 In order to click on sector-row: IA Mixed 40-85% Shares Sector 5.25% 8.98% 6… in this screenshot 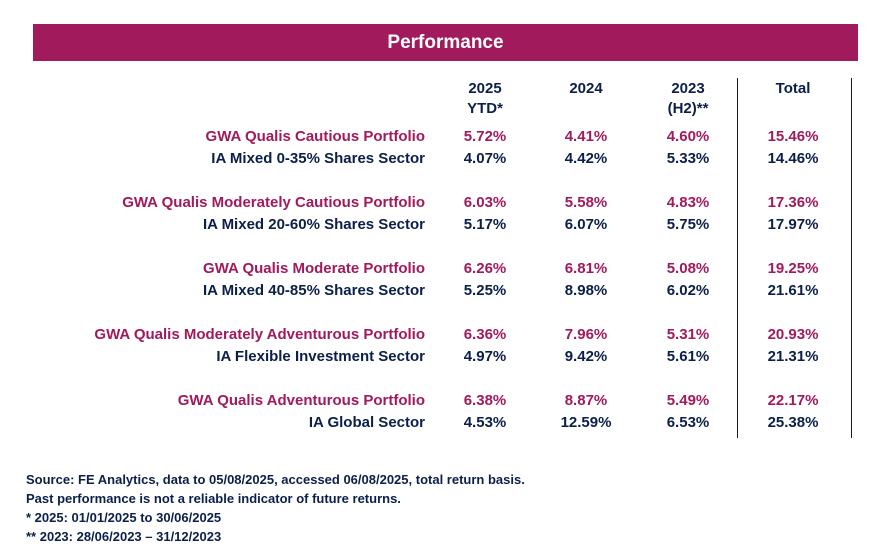, I will do `click(436, 292)`.